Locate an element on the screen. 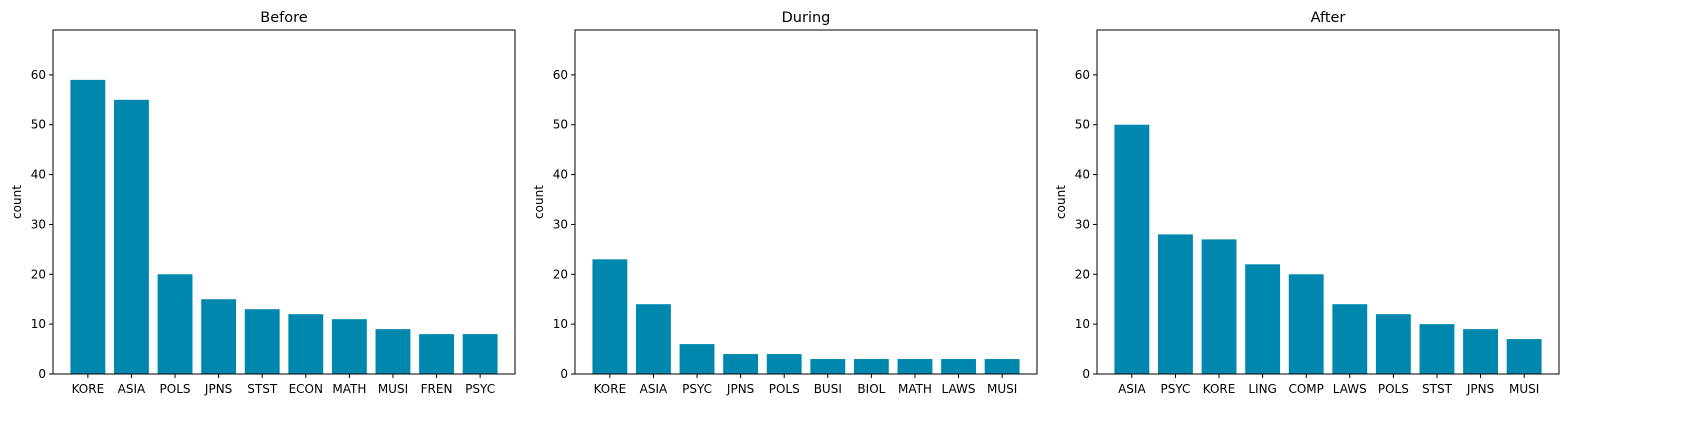  bar-busi is located at coordinates (828, 366).